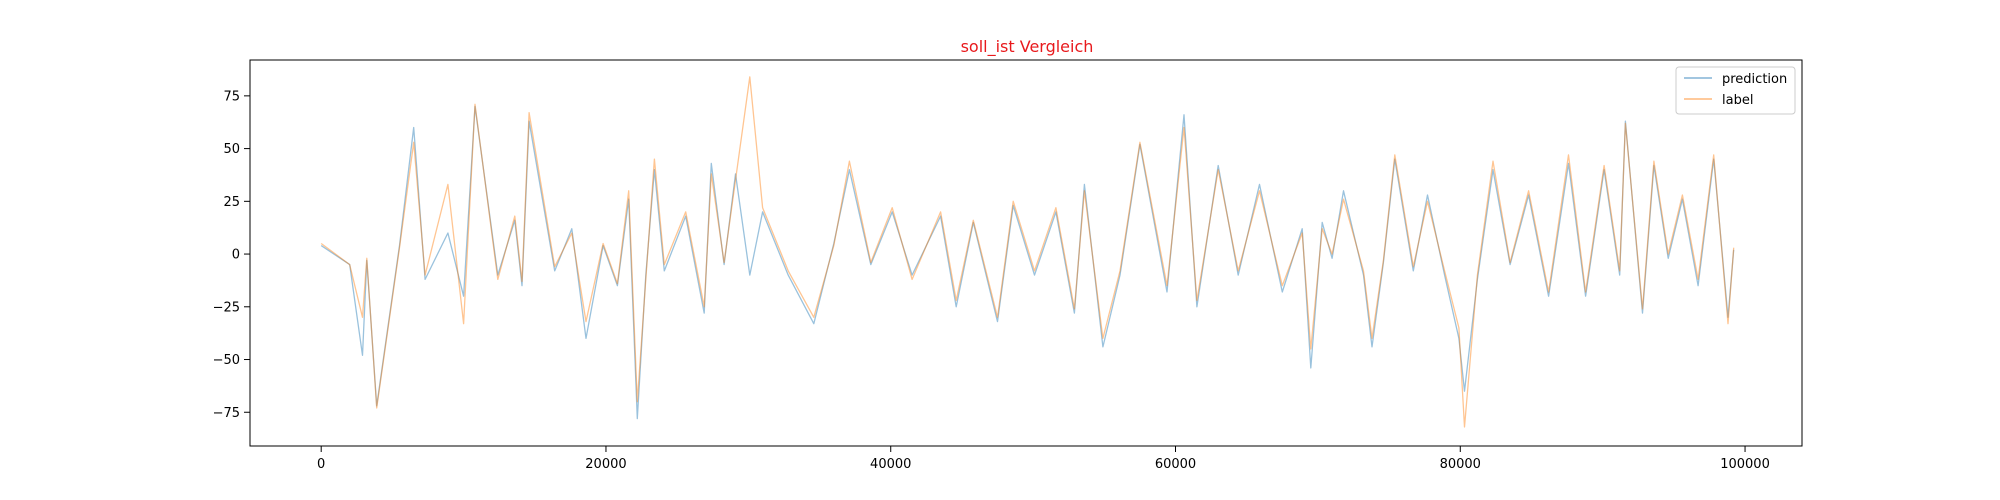 This screenshot has height=500, width=2000. What do you see at coordinates (1754, 79) in the screenshot?
I see `legend-label-prediction: prediction` at bounding box center [1754, 79].